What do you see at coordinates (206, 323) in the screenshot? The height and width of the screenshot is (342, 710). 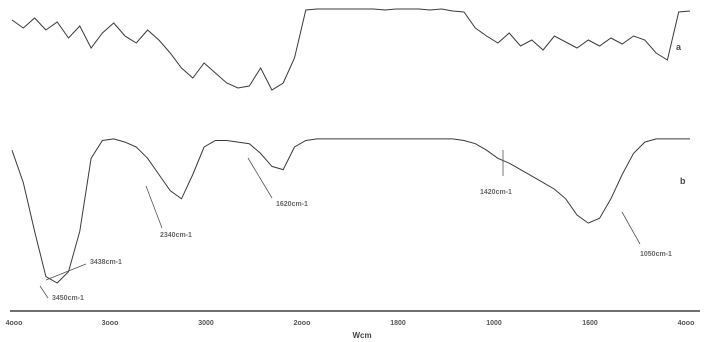 I see `x-tick-label: 3000` at bounding box center [206, 323].